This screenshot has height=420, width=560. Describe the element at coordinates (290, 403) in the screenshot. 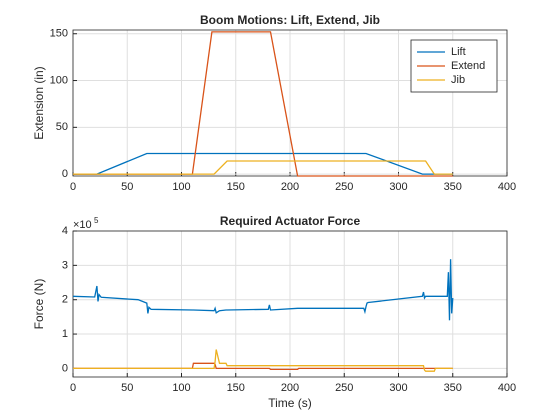

I see `x-axis-label: Time (s)` at that location.